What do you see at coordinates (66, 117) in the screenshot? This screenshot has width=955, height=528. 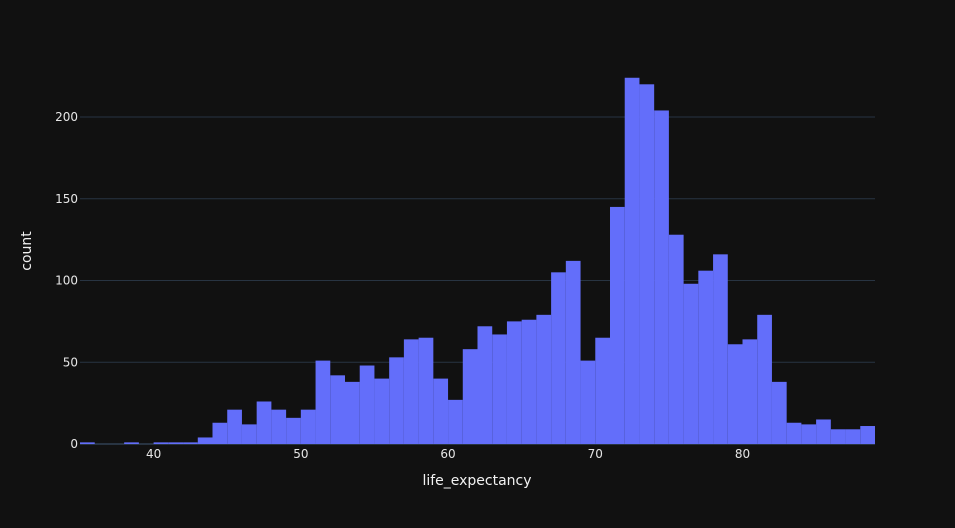 I see `y-tick-label-200: 200` at bounding box center [66, 117].